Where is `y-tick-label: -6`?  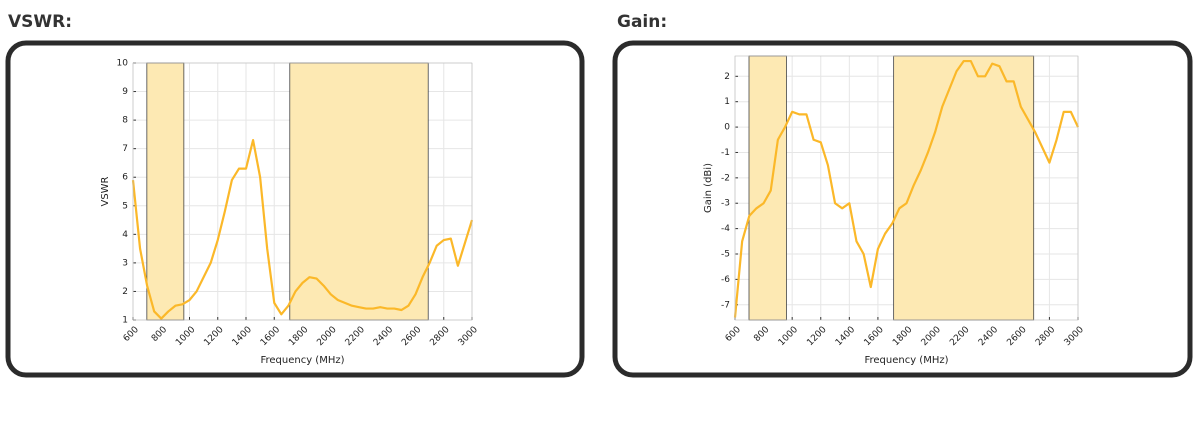 y-tick-label: -6 is located at coordinates (725, 280).